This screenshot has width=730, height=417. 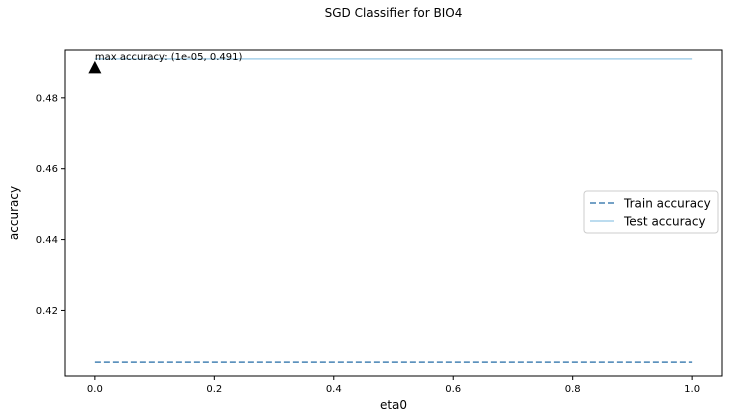 What do you see at coordinates (664, 222) in the screenshot?
I see `legend-label-2: Test accuracy` at bounding box center [664, 222].